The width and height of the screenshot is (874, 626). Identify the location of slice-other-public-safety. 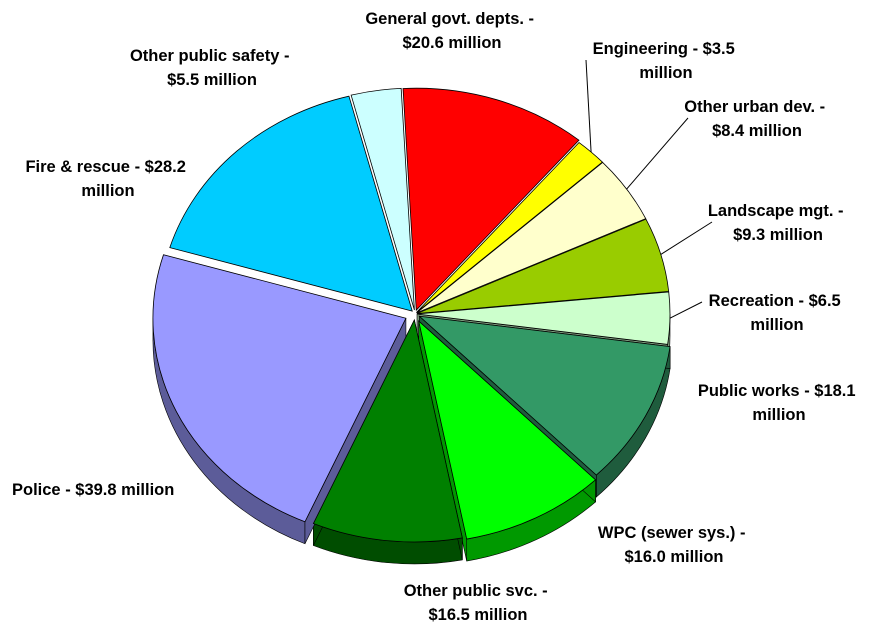
(382, 199).